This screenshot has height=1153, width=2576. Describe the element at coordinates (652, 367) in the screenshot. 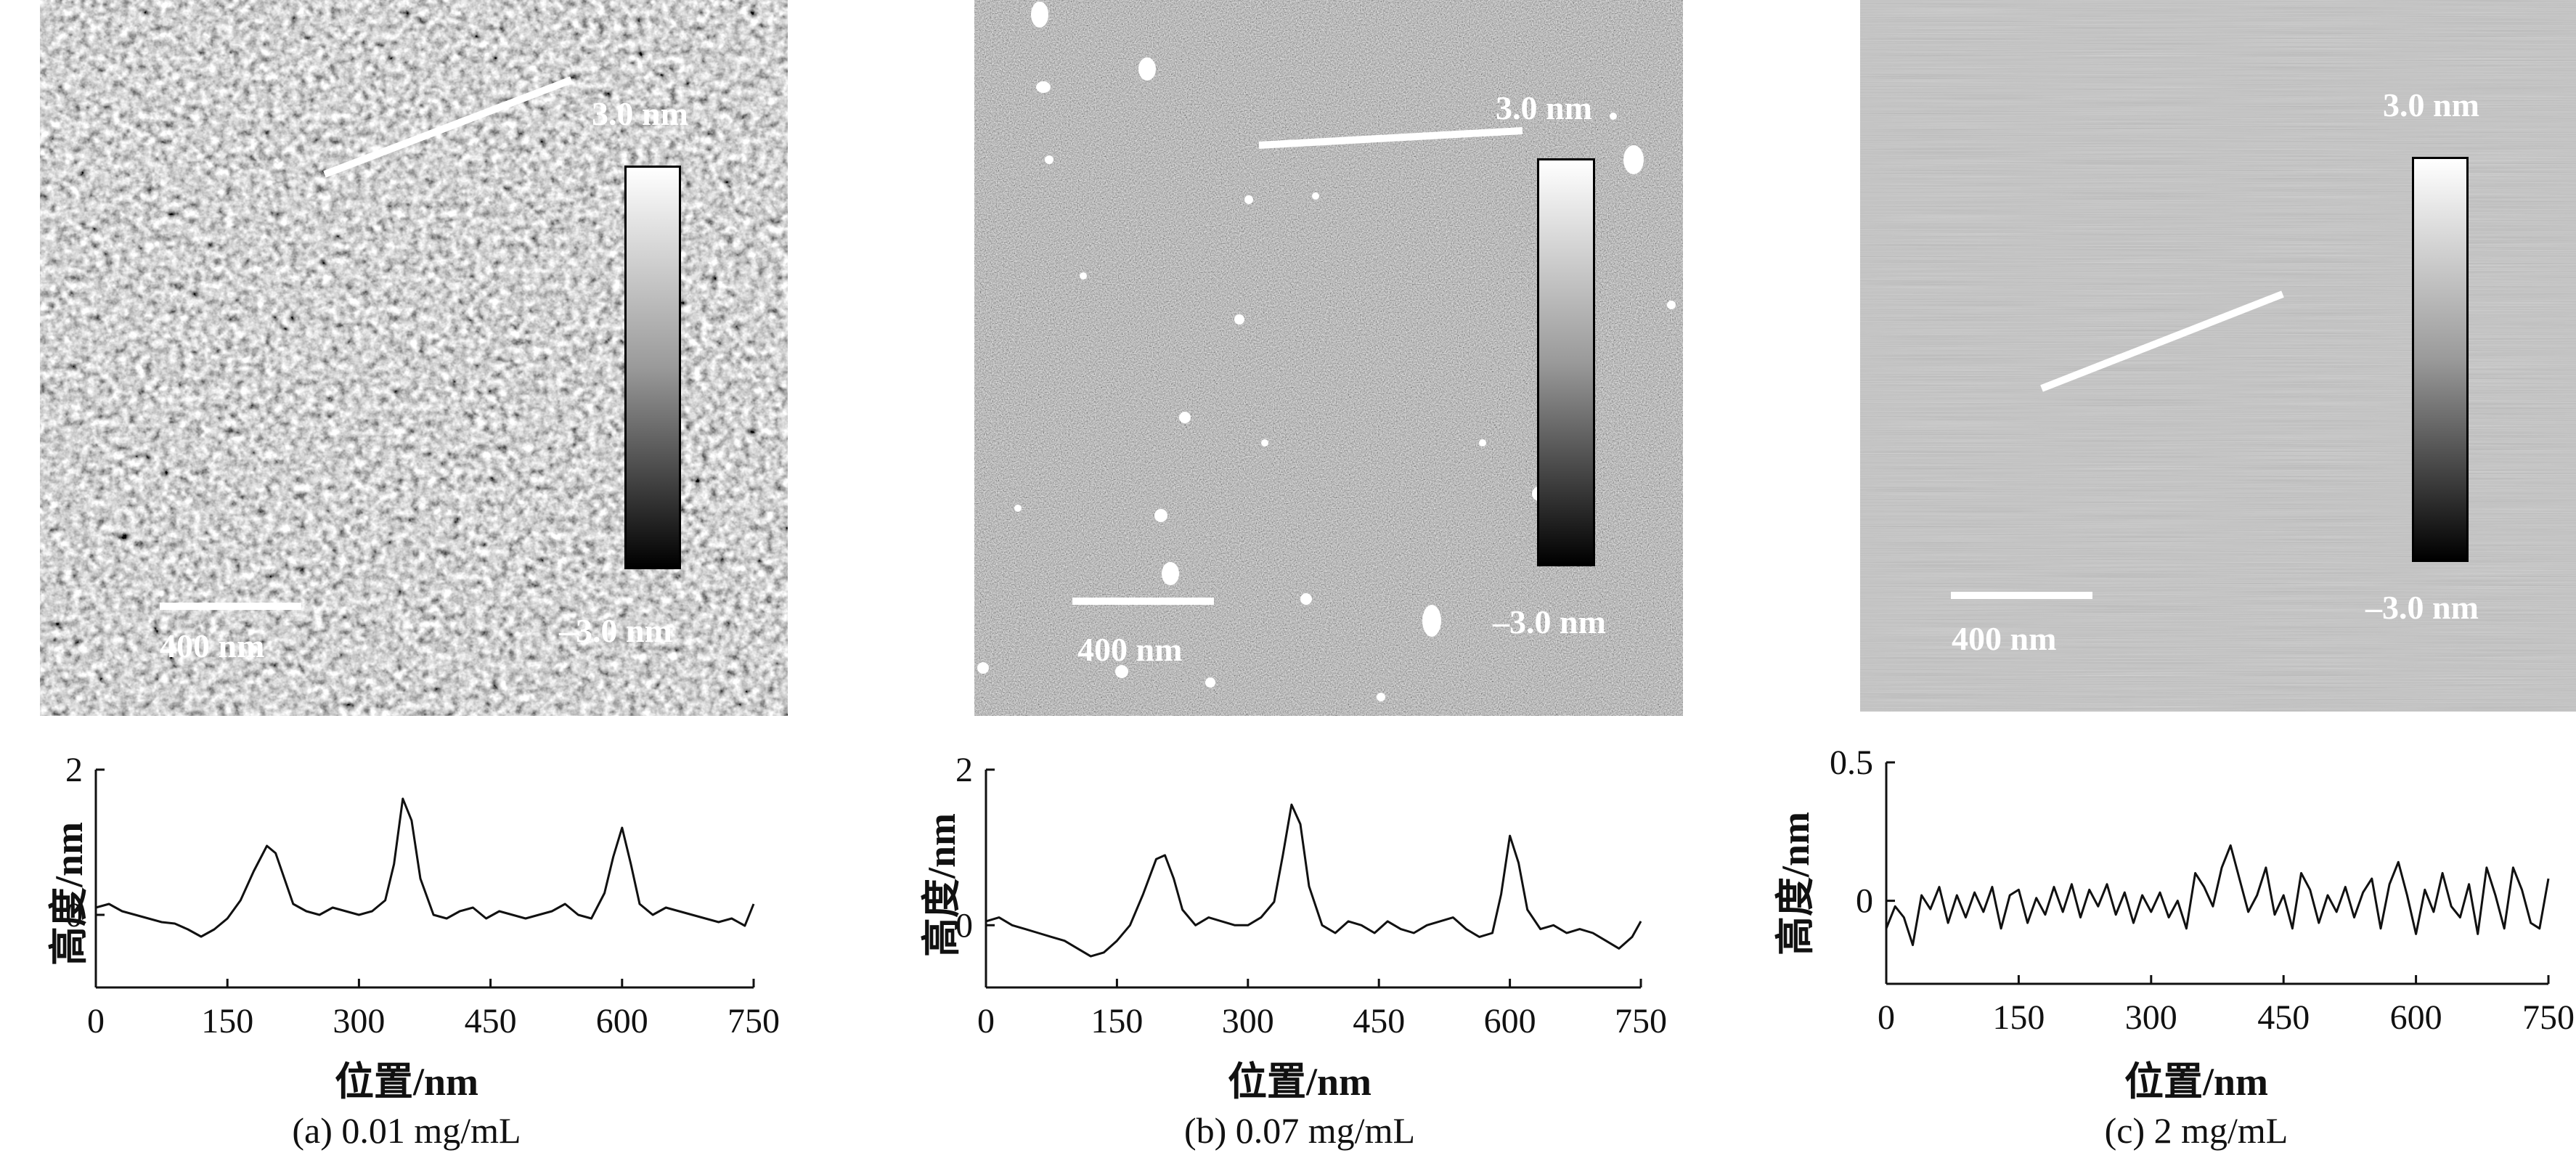

I see `colorbar-a` at that location.